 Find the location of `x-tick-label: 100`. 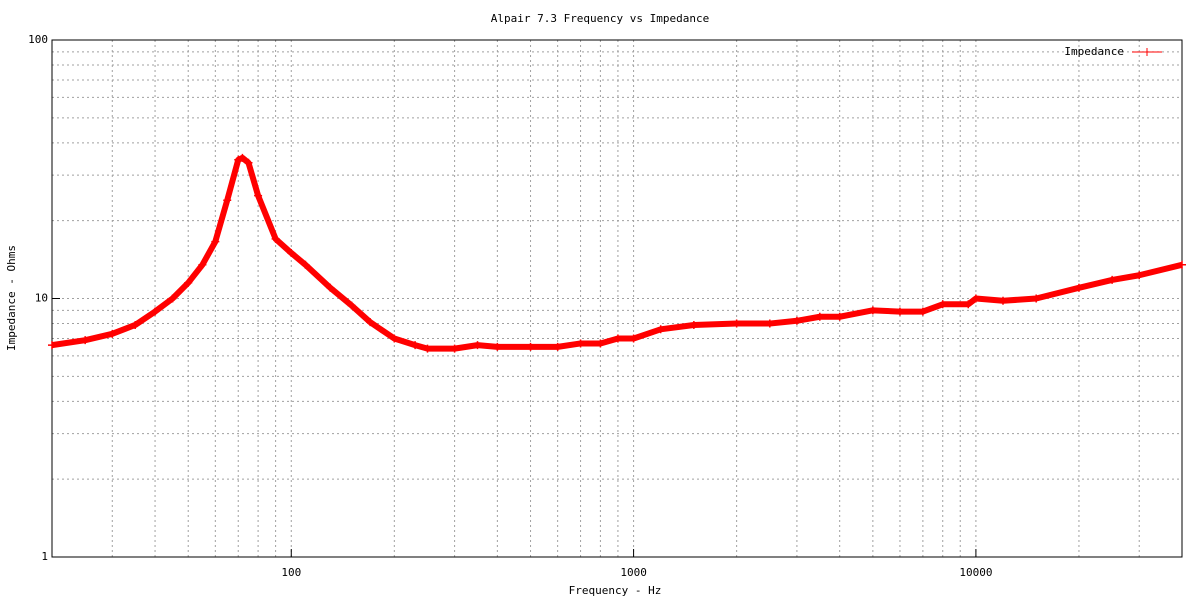

x-tick-label: 100 is located at coordinates (291, 572).